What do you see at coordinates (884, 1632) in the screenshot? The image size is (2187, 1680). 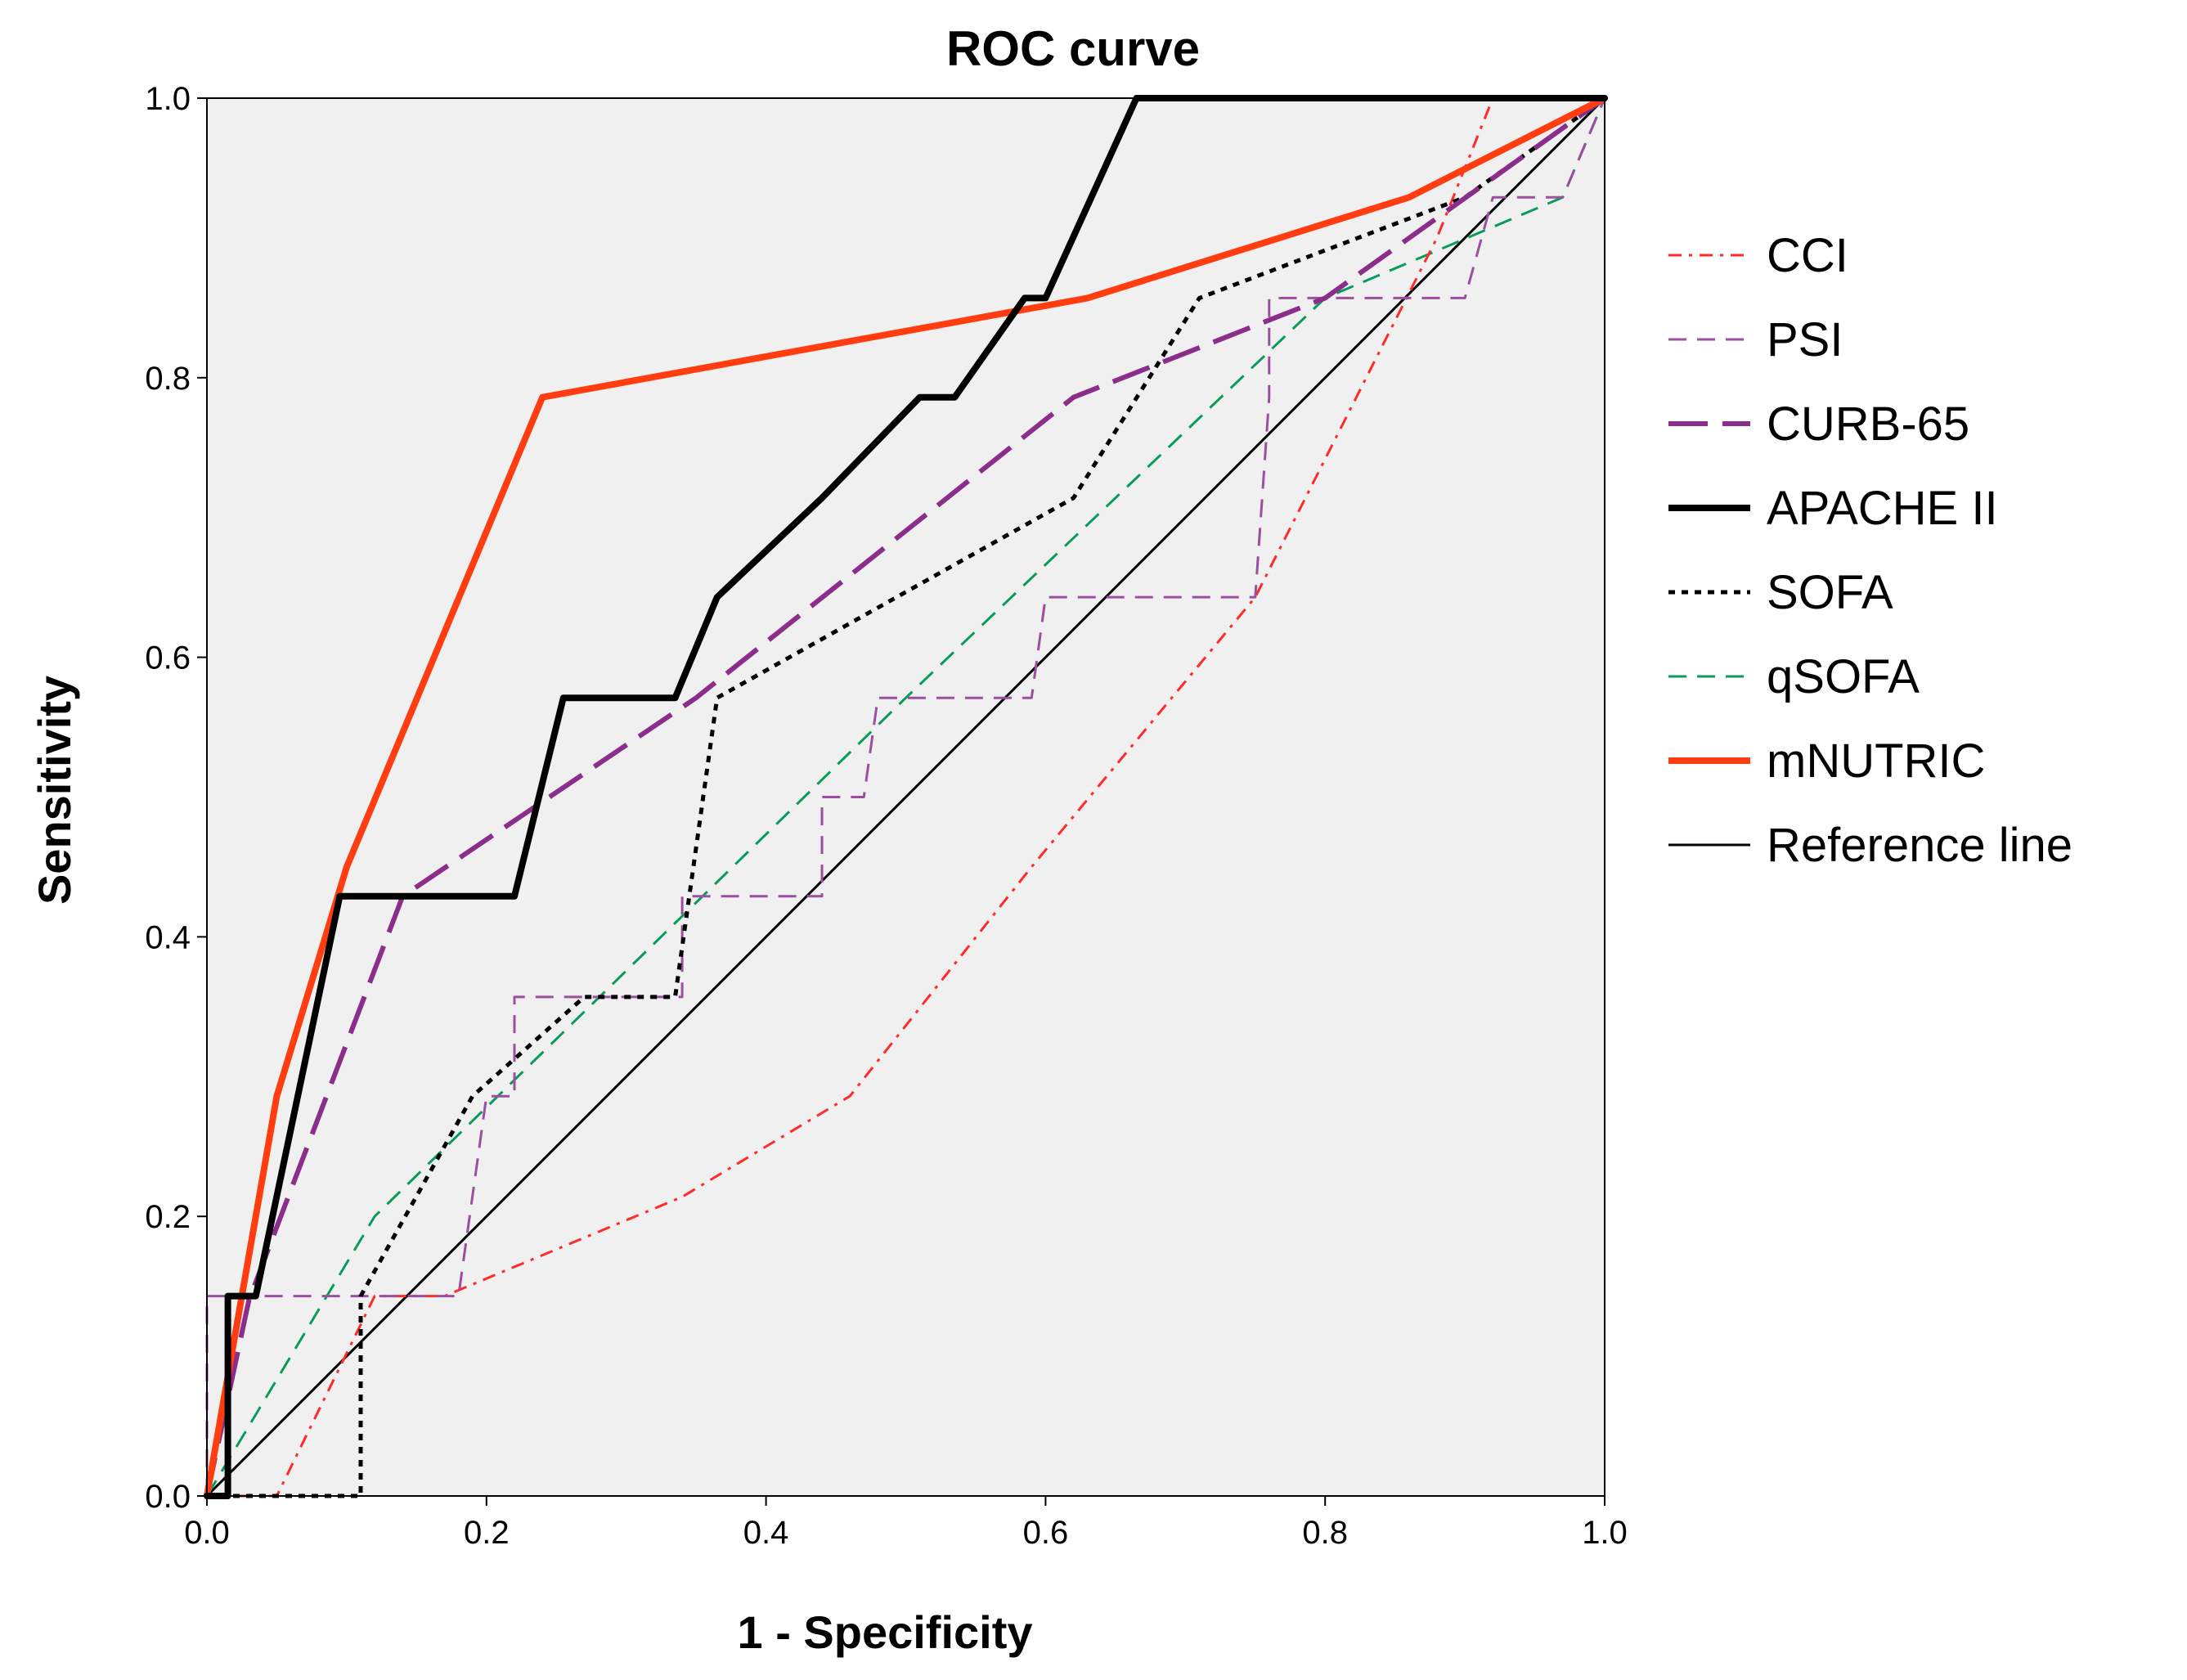 I see `x-axis-label: 1 - Specificity` at bounding box center [884, 1632].